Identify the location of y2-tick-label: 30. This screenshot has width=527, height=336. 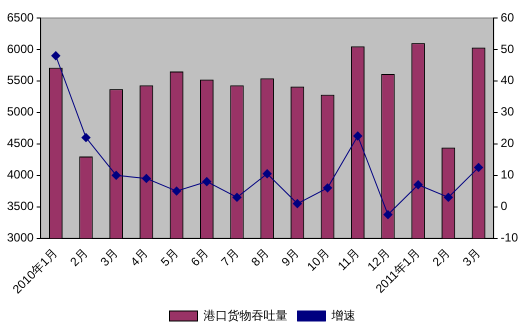
(507, 111).